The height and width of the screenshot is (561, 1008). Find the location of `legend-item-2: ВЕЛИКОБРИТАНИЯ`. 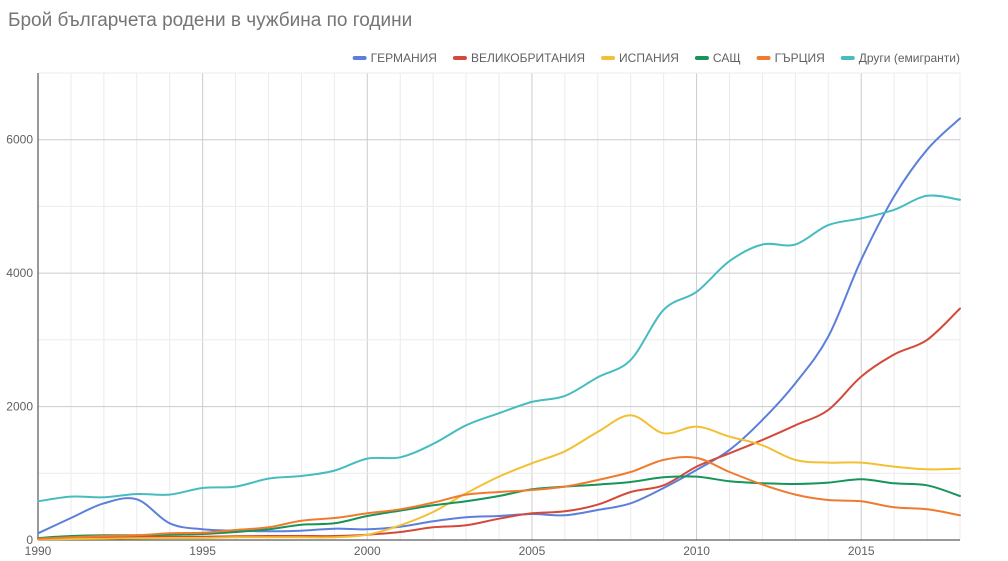

legend-item-2: ВЕЛИКОБРИТАНИЯ is located at coordinates (518, 58).